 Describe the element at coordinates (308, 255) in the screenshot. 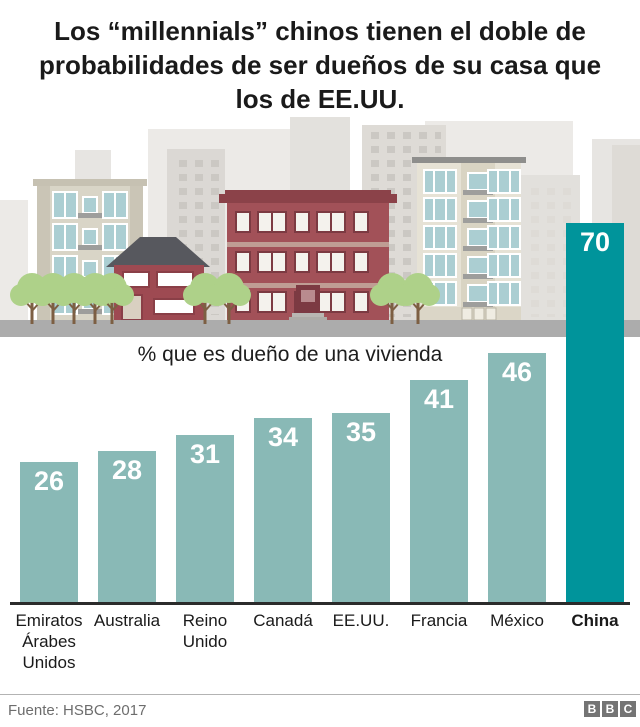

I see `brownstone-building` at that location.